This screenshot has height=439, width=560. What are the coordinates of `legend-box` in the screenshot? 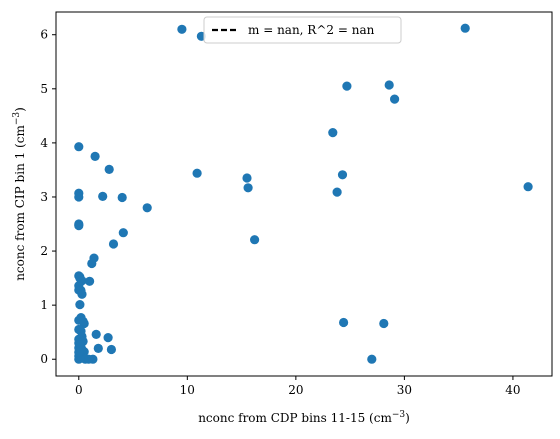 It's located at (302, 30).